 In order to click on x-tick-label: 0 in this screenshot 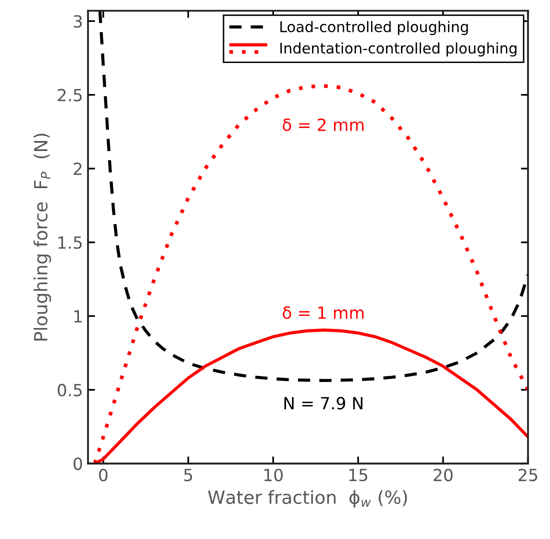, I will do `click(103, 475)`.